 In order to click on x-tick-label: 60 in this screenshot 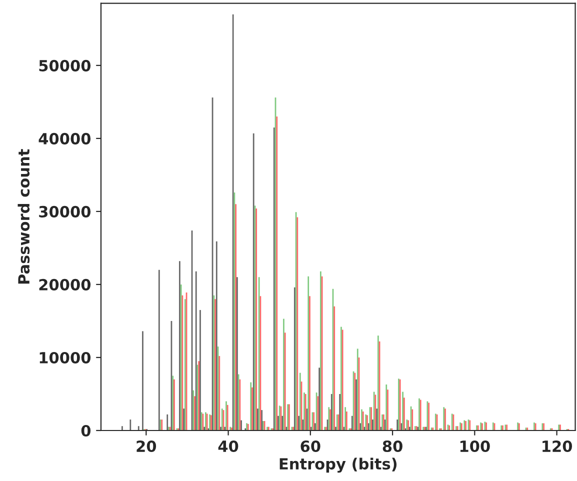, I will do `click(310, 446)`.